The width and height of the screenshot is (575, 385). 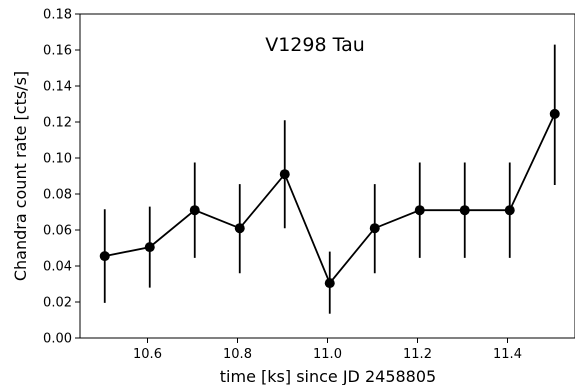 I want to click on x-tick-label: 11.0, so click(x=327, y=354).